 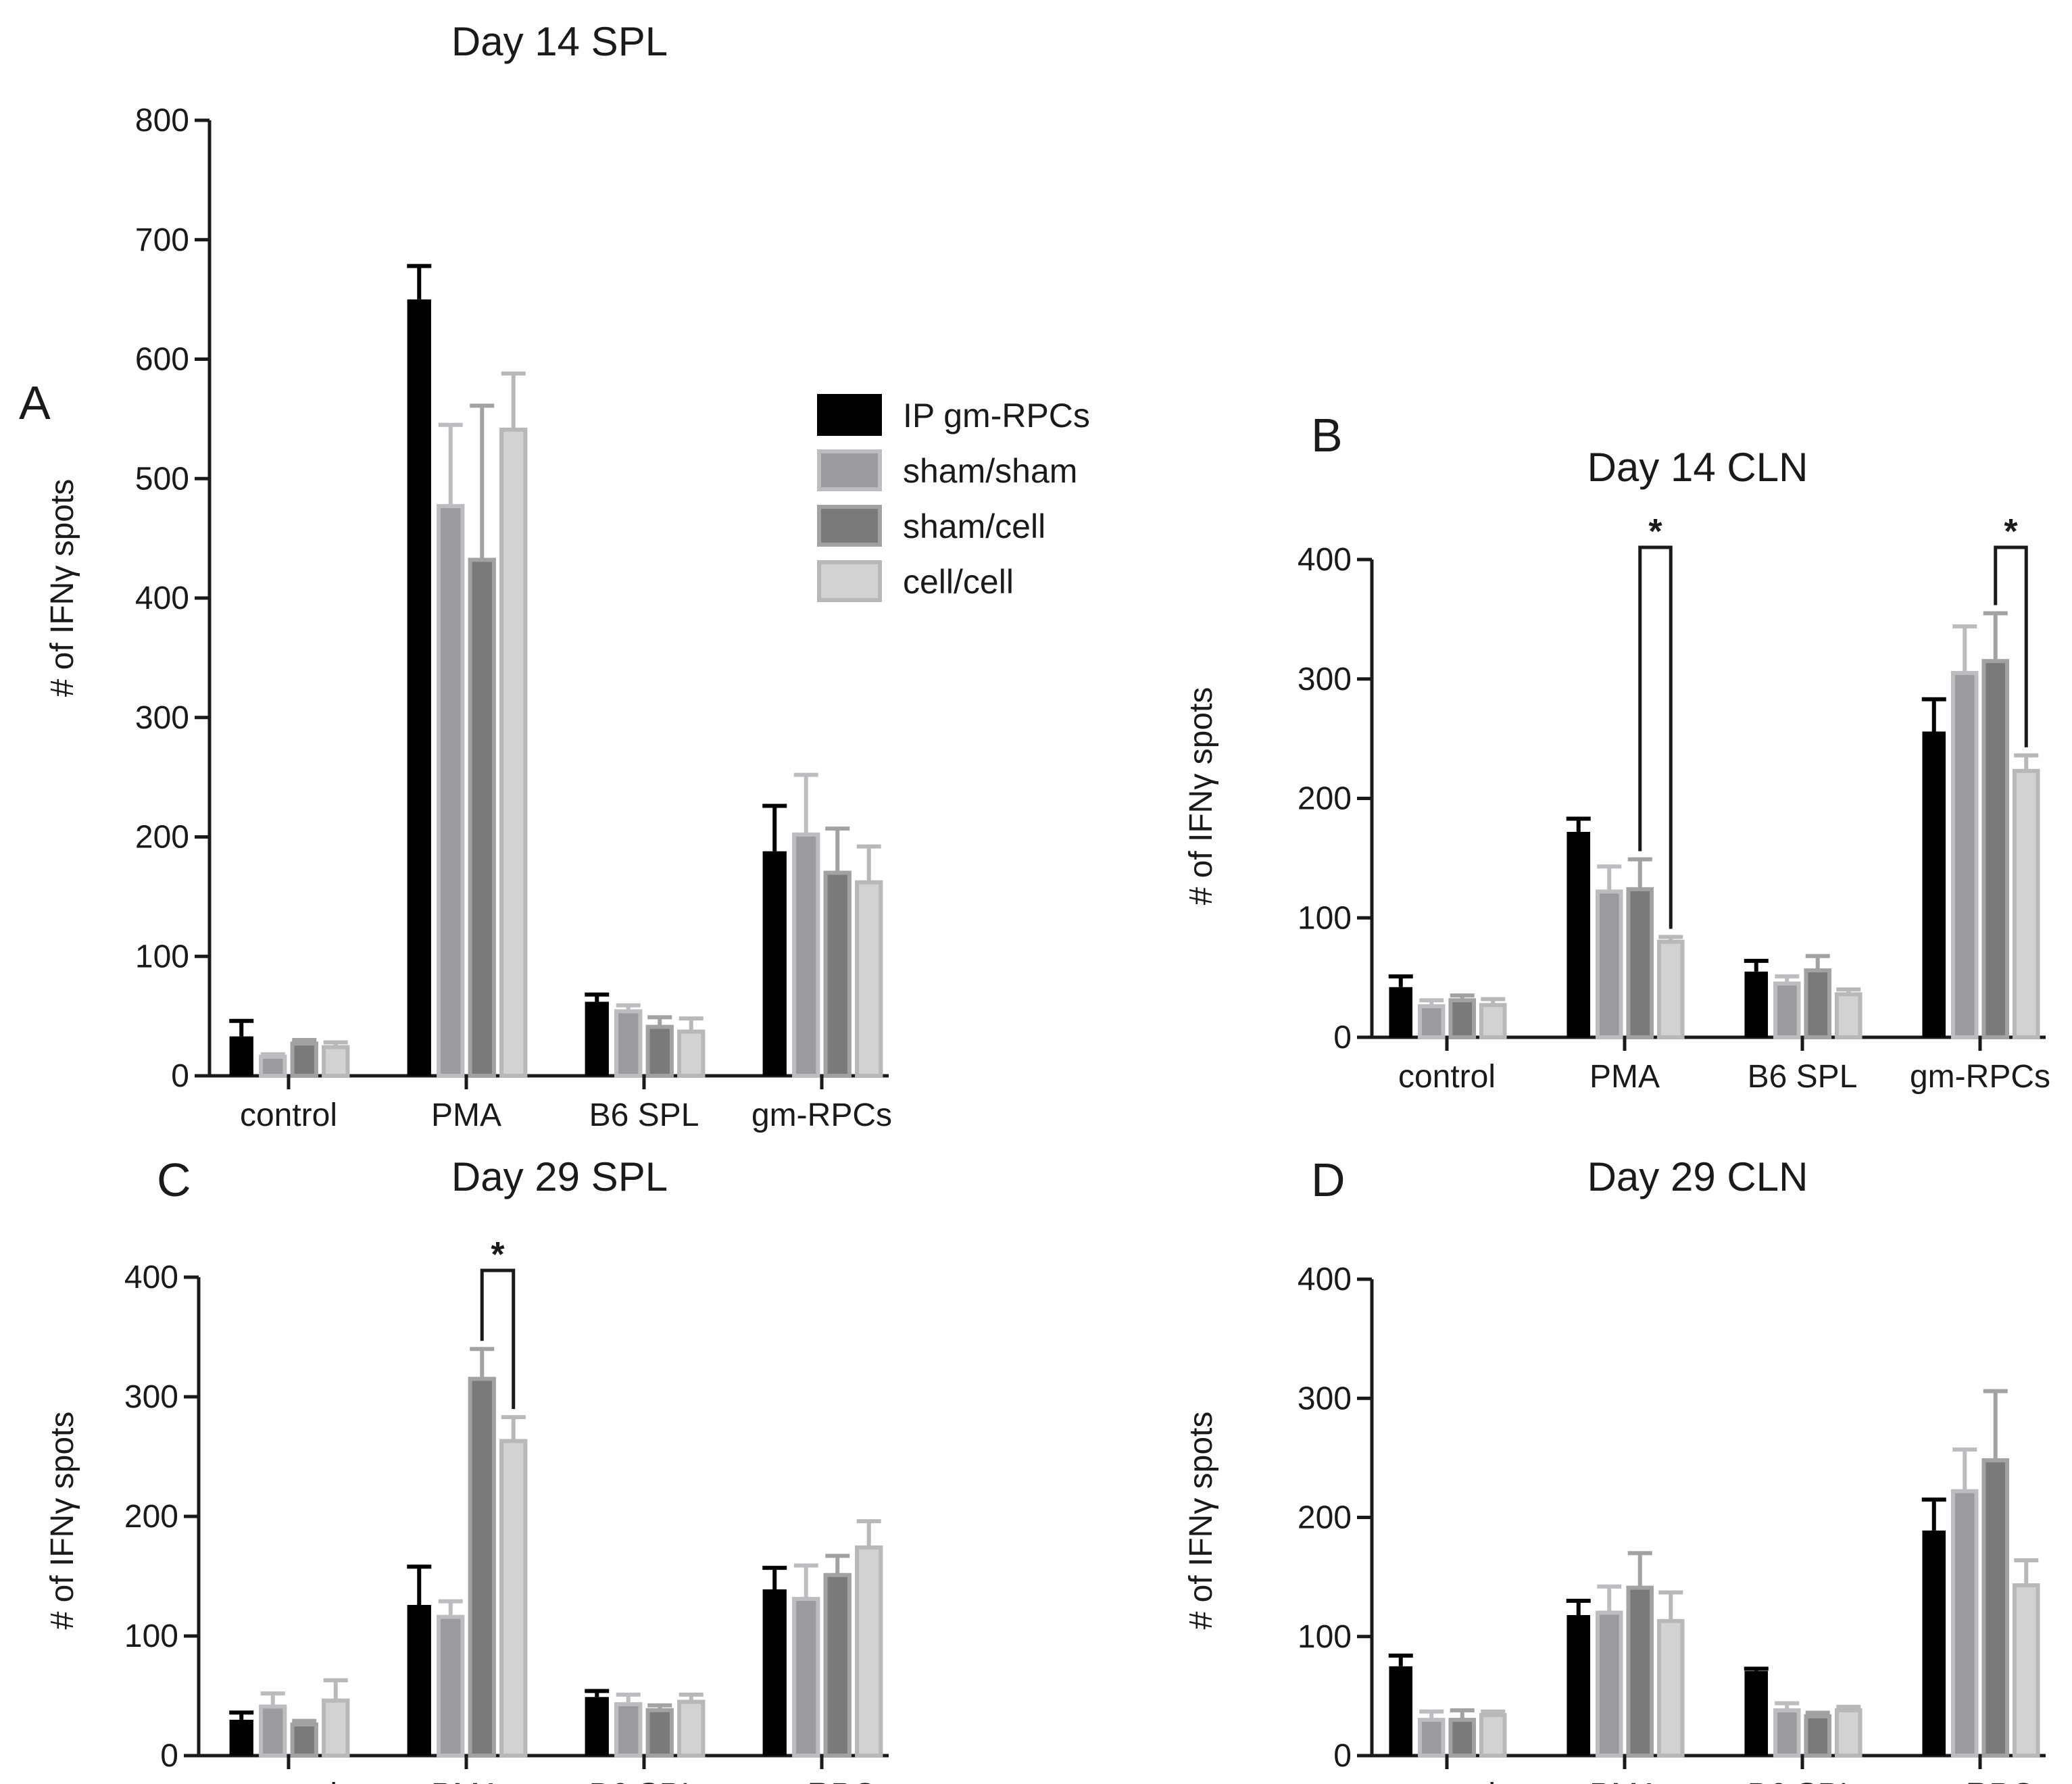 What do you see at coordinates (162, 360) in the screenshot?
I see `panel-a-ytick-label-600: 600` at bounding box center [162, 360].